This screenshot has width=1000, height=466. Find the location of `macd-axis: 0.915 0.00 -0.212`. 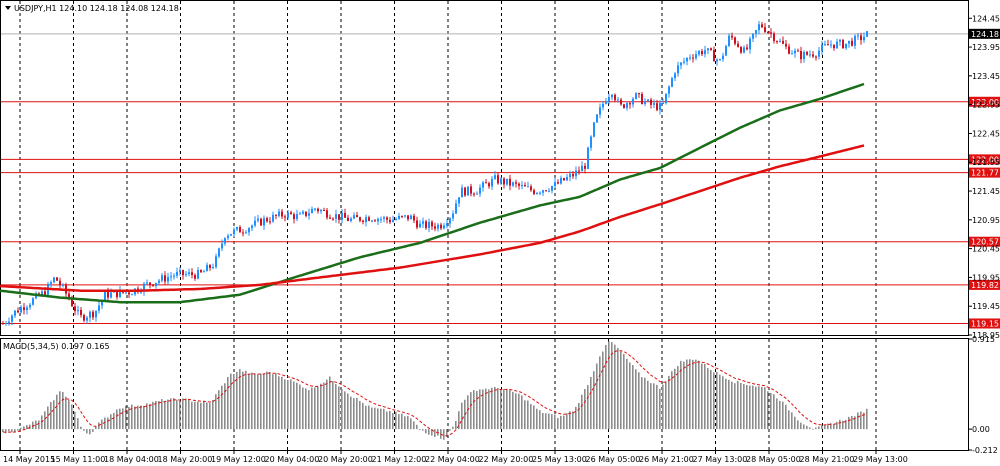

macd-axis: 0.915 0.00 -0.212 is located at coordinates (983, 395).